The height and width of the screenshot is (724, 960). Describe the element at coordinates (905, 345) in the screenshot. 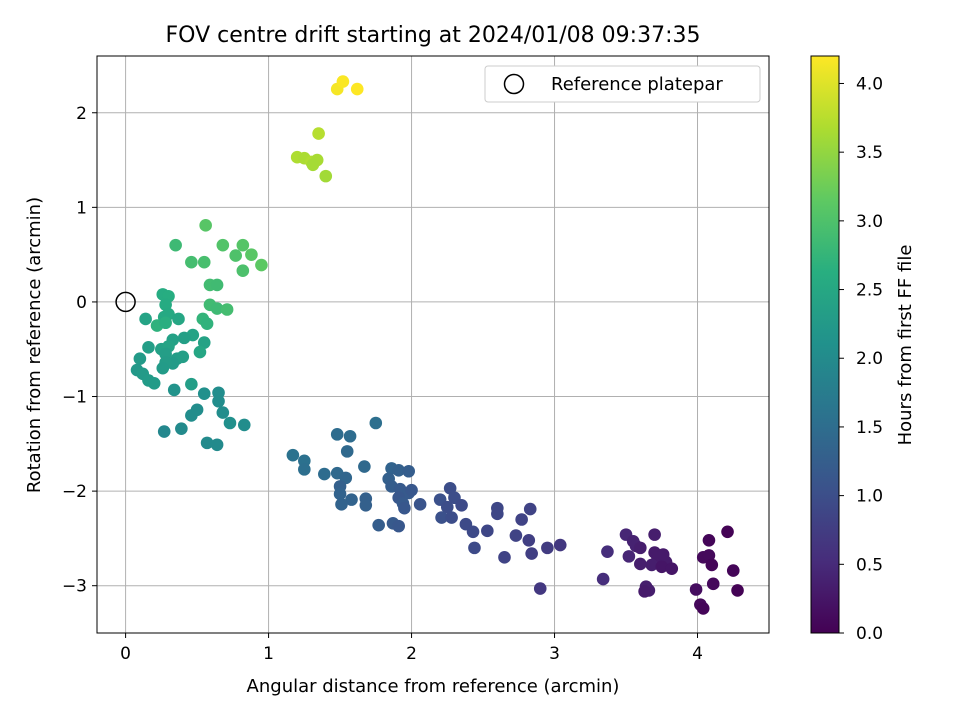

I see `colorbar-label: Hours from first FF file` at that location.